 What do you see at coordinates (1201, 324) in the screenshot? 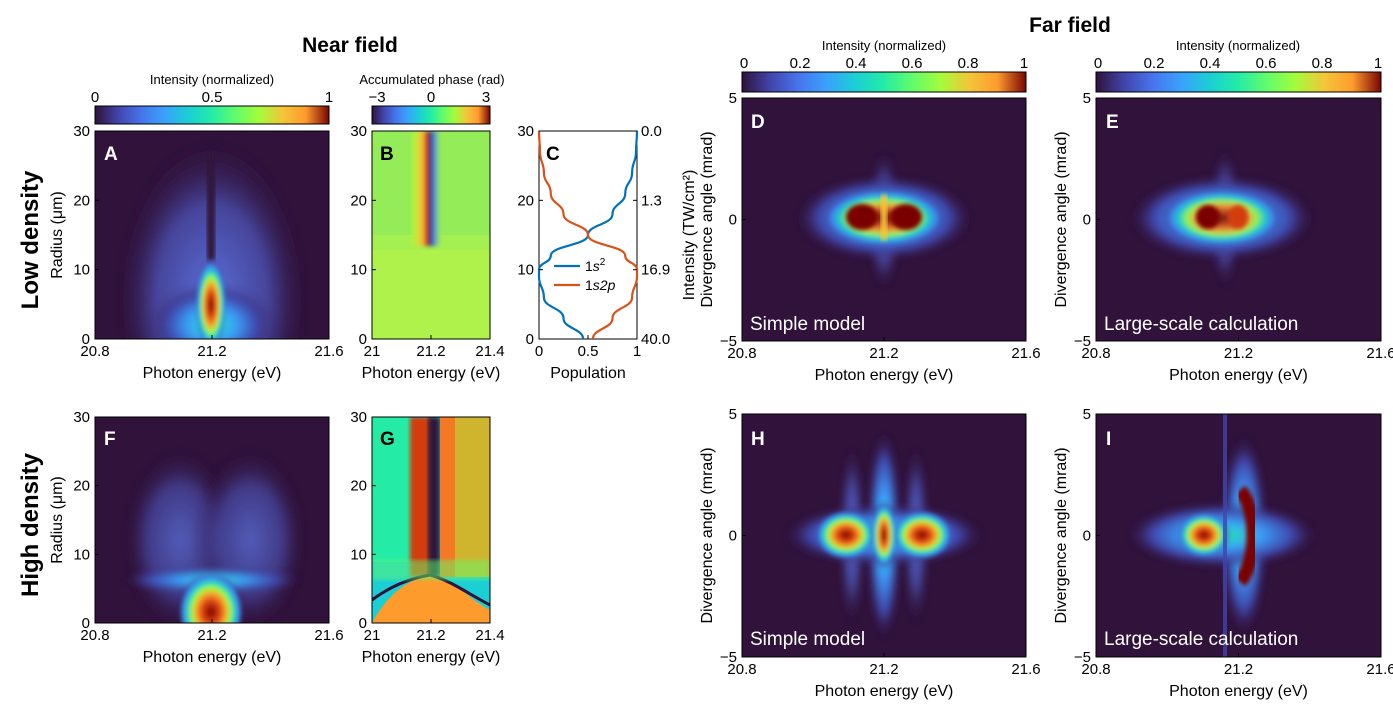
I see `annotation-large-scale-e: Large-scale calculation` at bounding box center [1201, 324].